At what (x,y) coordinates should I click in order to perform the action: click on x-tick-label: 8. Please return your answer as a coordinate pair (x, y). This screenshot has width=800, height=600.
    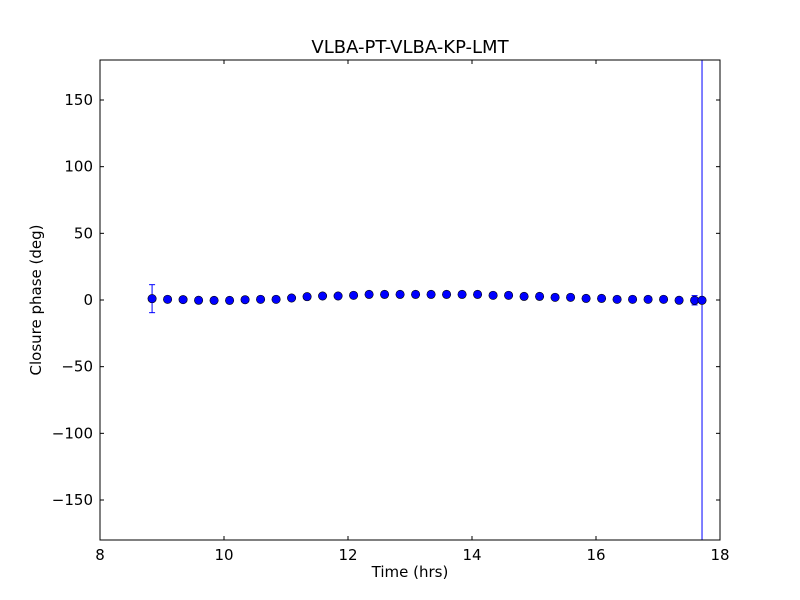
    Looking at the image, I should click on (100, 555).